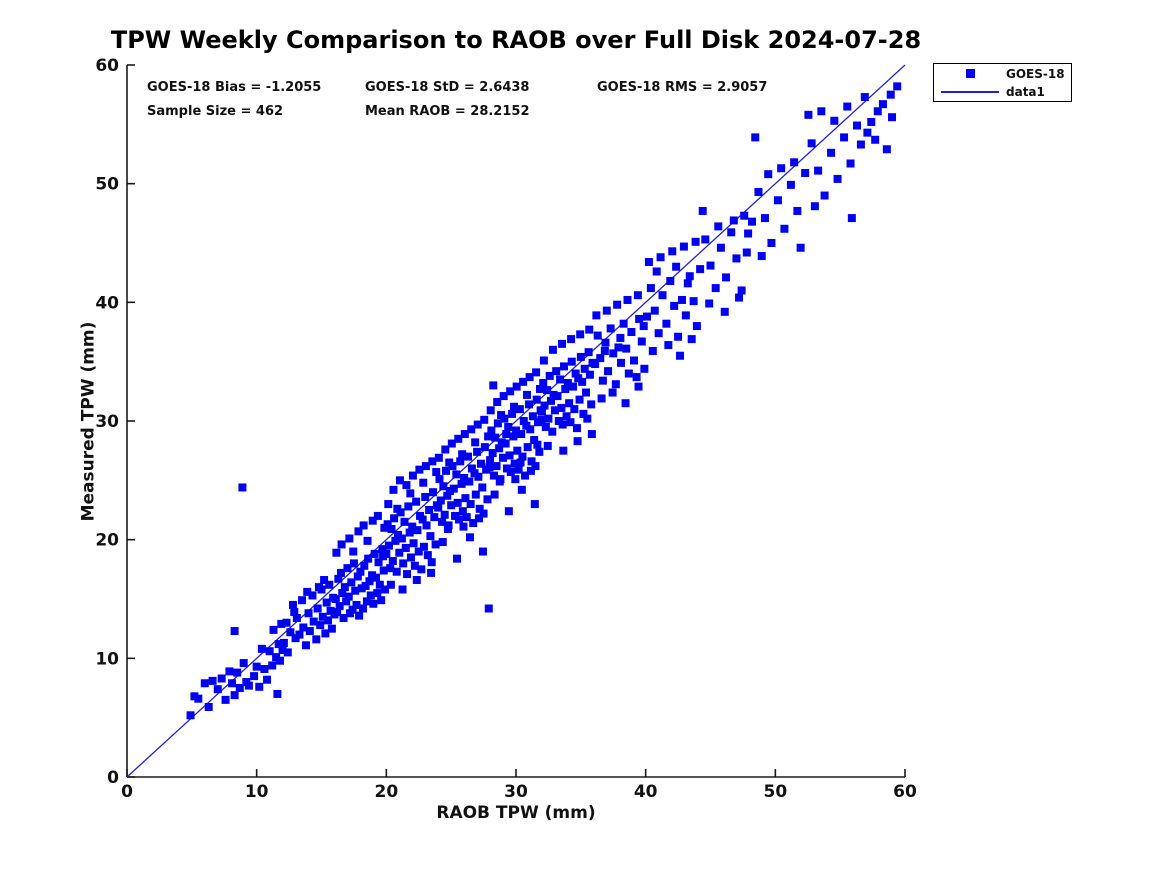  Describe the element at coordinates (905, 792) in the screenshot. I see `x-tick-label: 60` at that location.